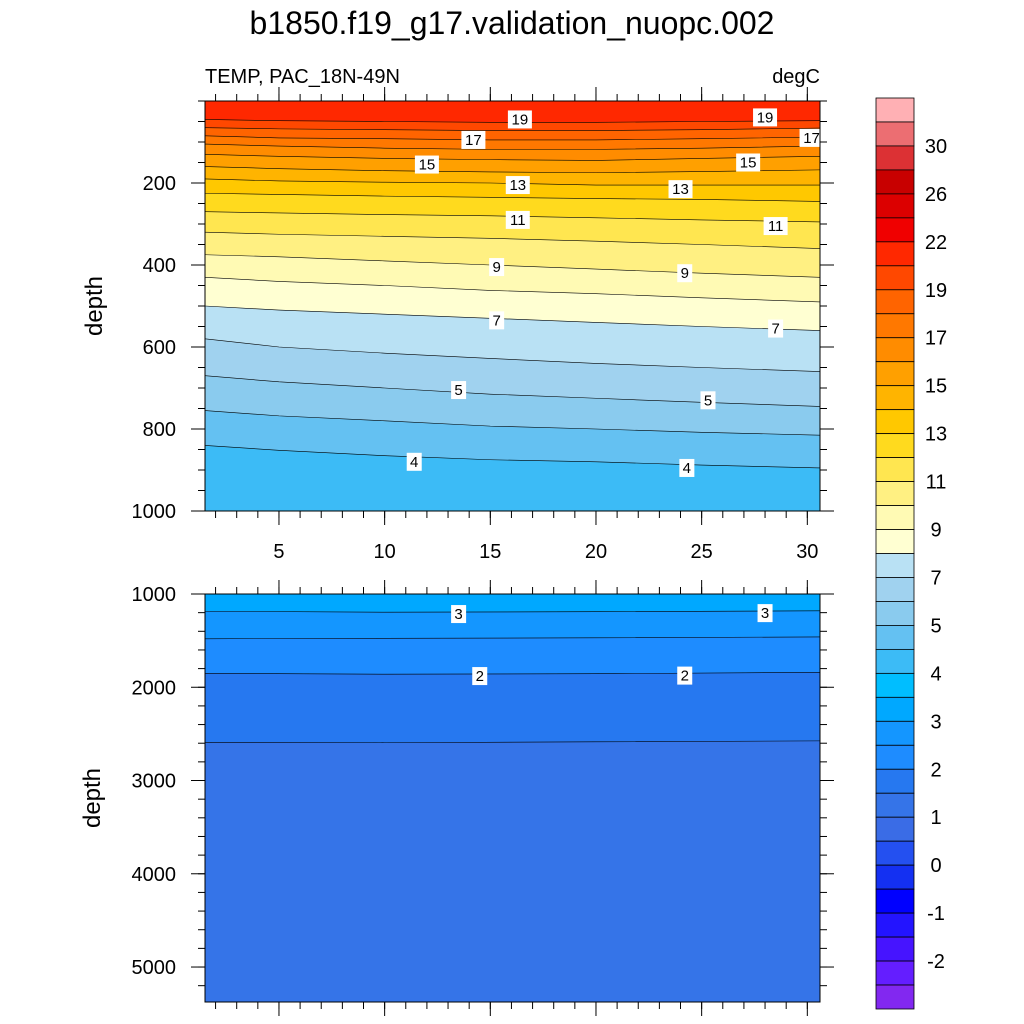 This screenshot has width=1024, height=1024. Describe the element at coordinates (765, 117) in the screenshot. I see `contour-label: 19` at that location.